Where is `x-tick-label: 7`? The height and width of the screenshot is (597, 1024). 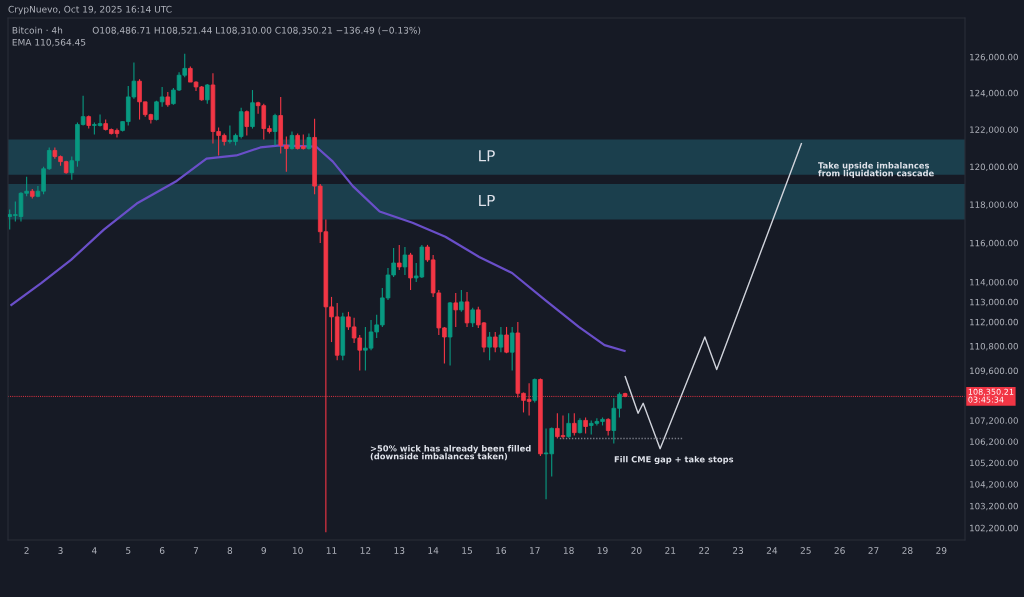
x-tick-label: 7 is located at coordinates (196, 550).